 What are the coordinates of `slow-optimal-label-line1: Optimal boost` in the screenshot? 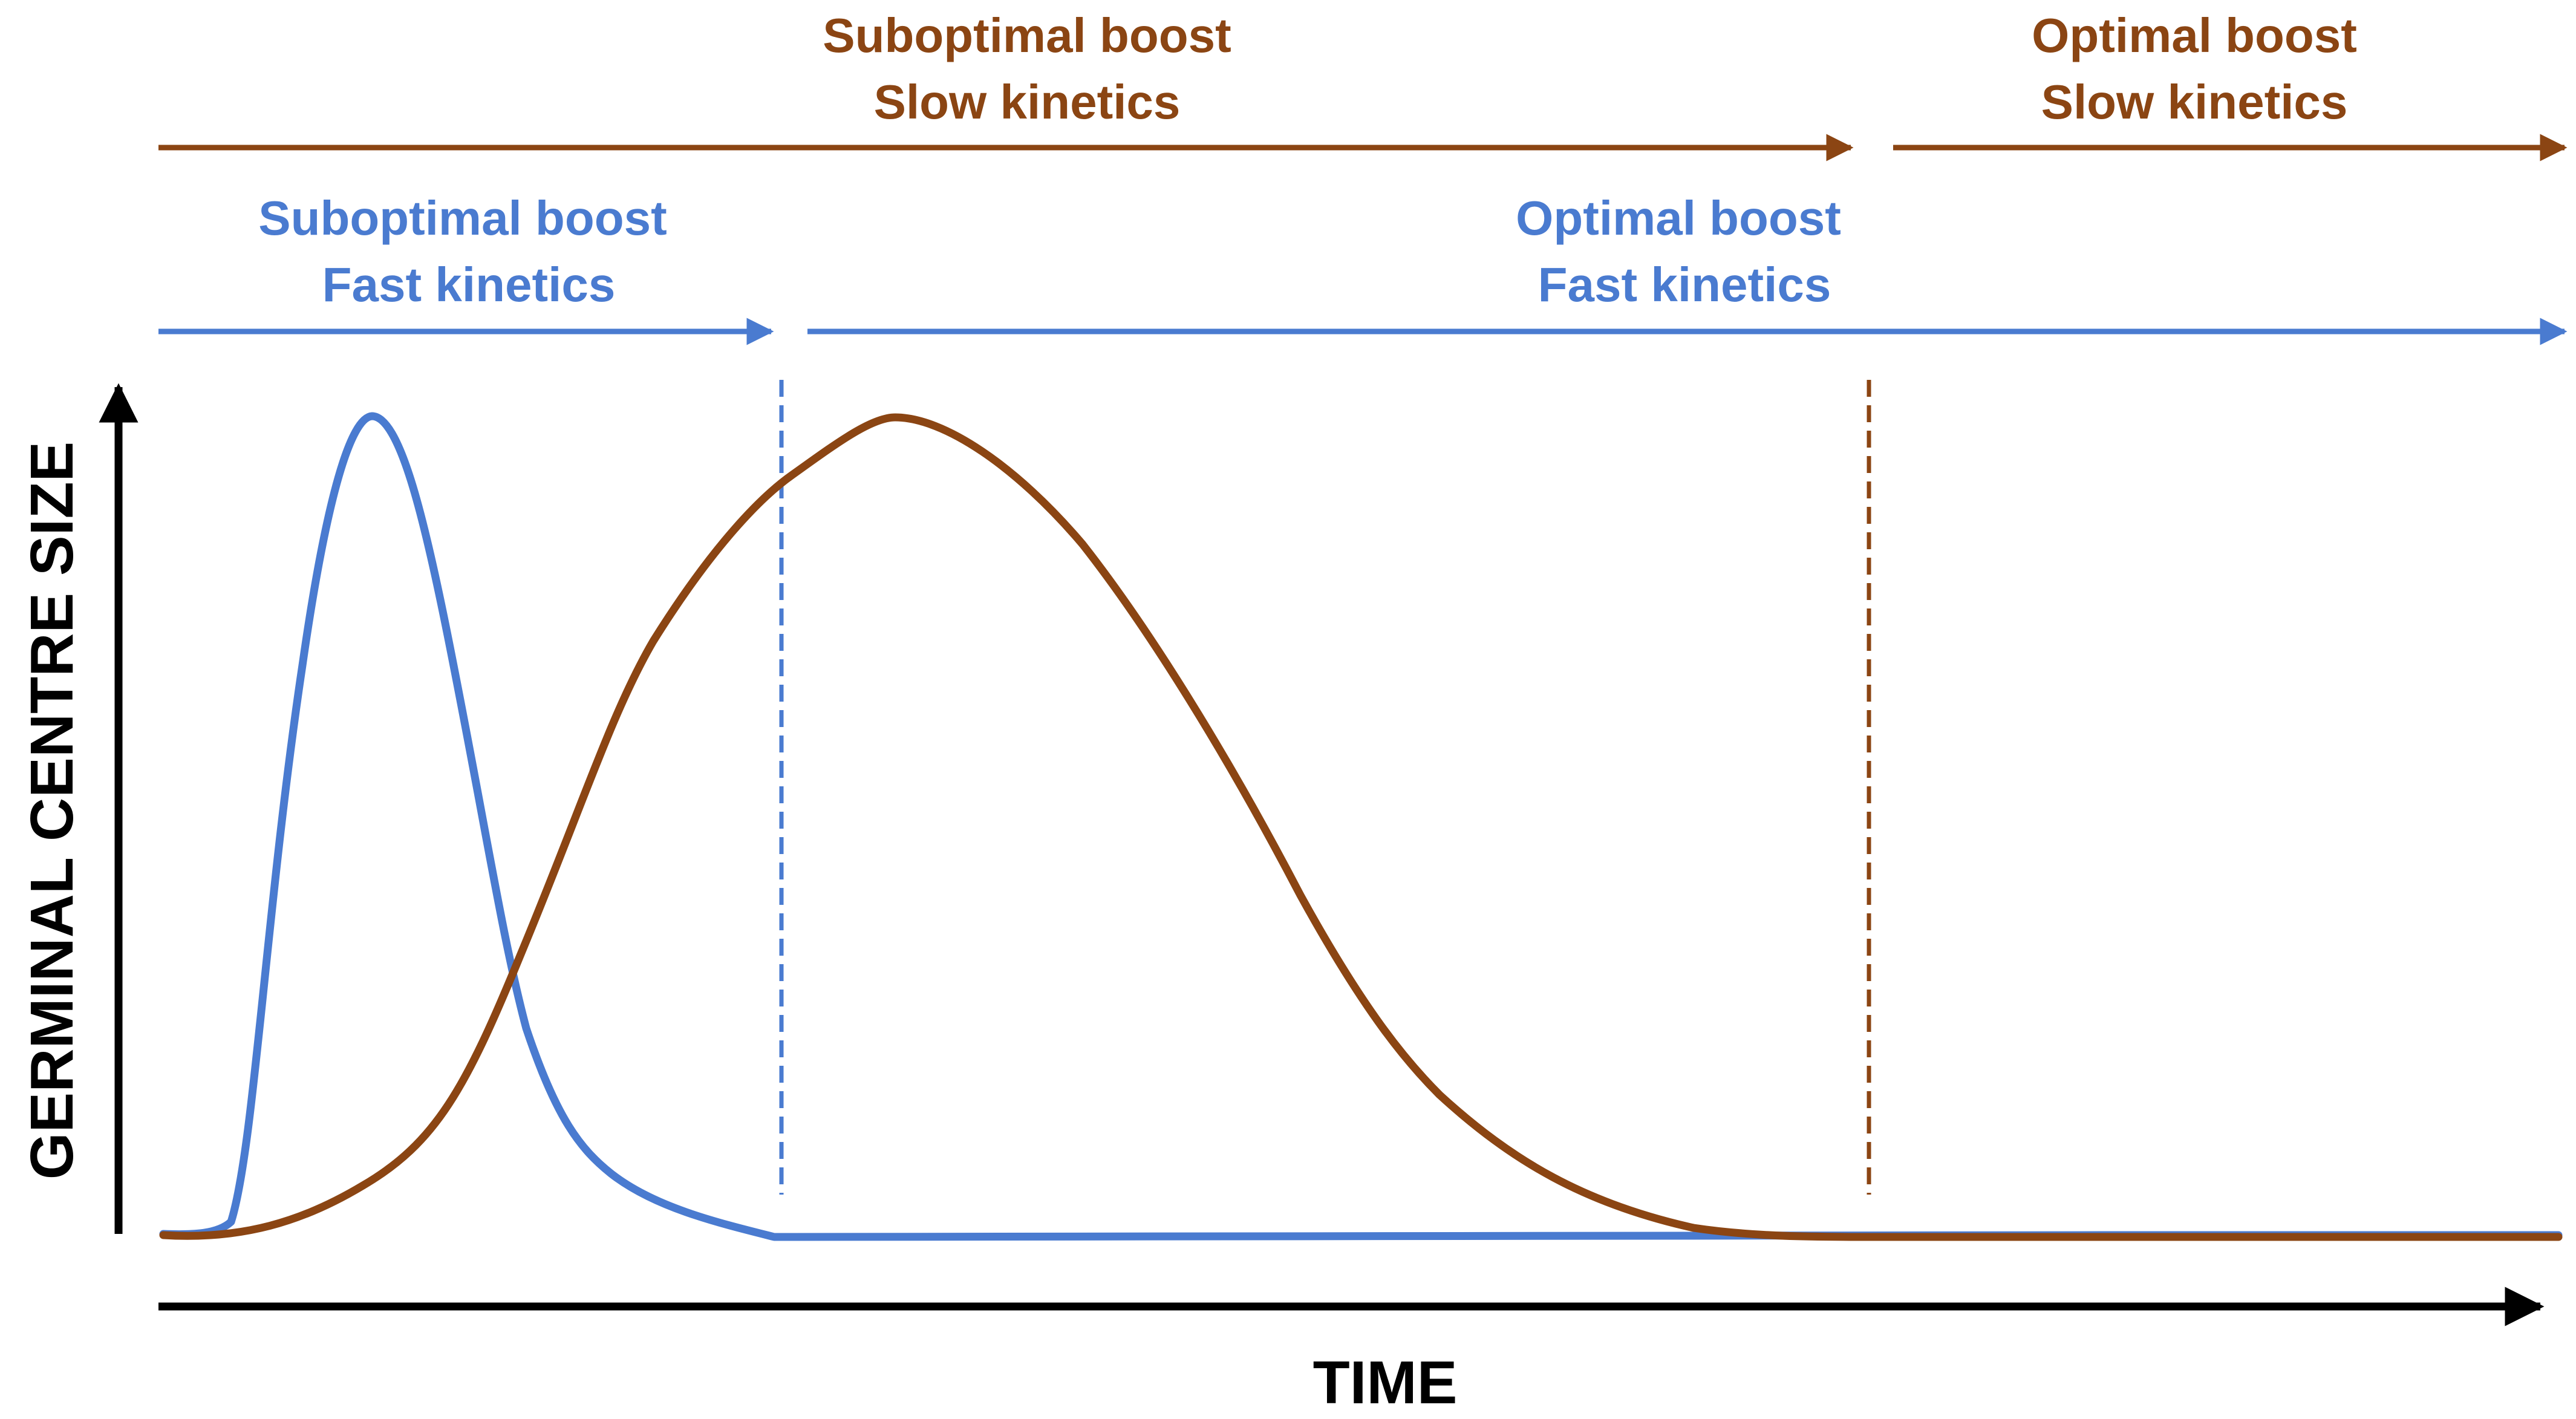 It's located at (2194, 35).